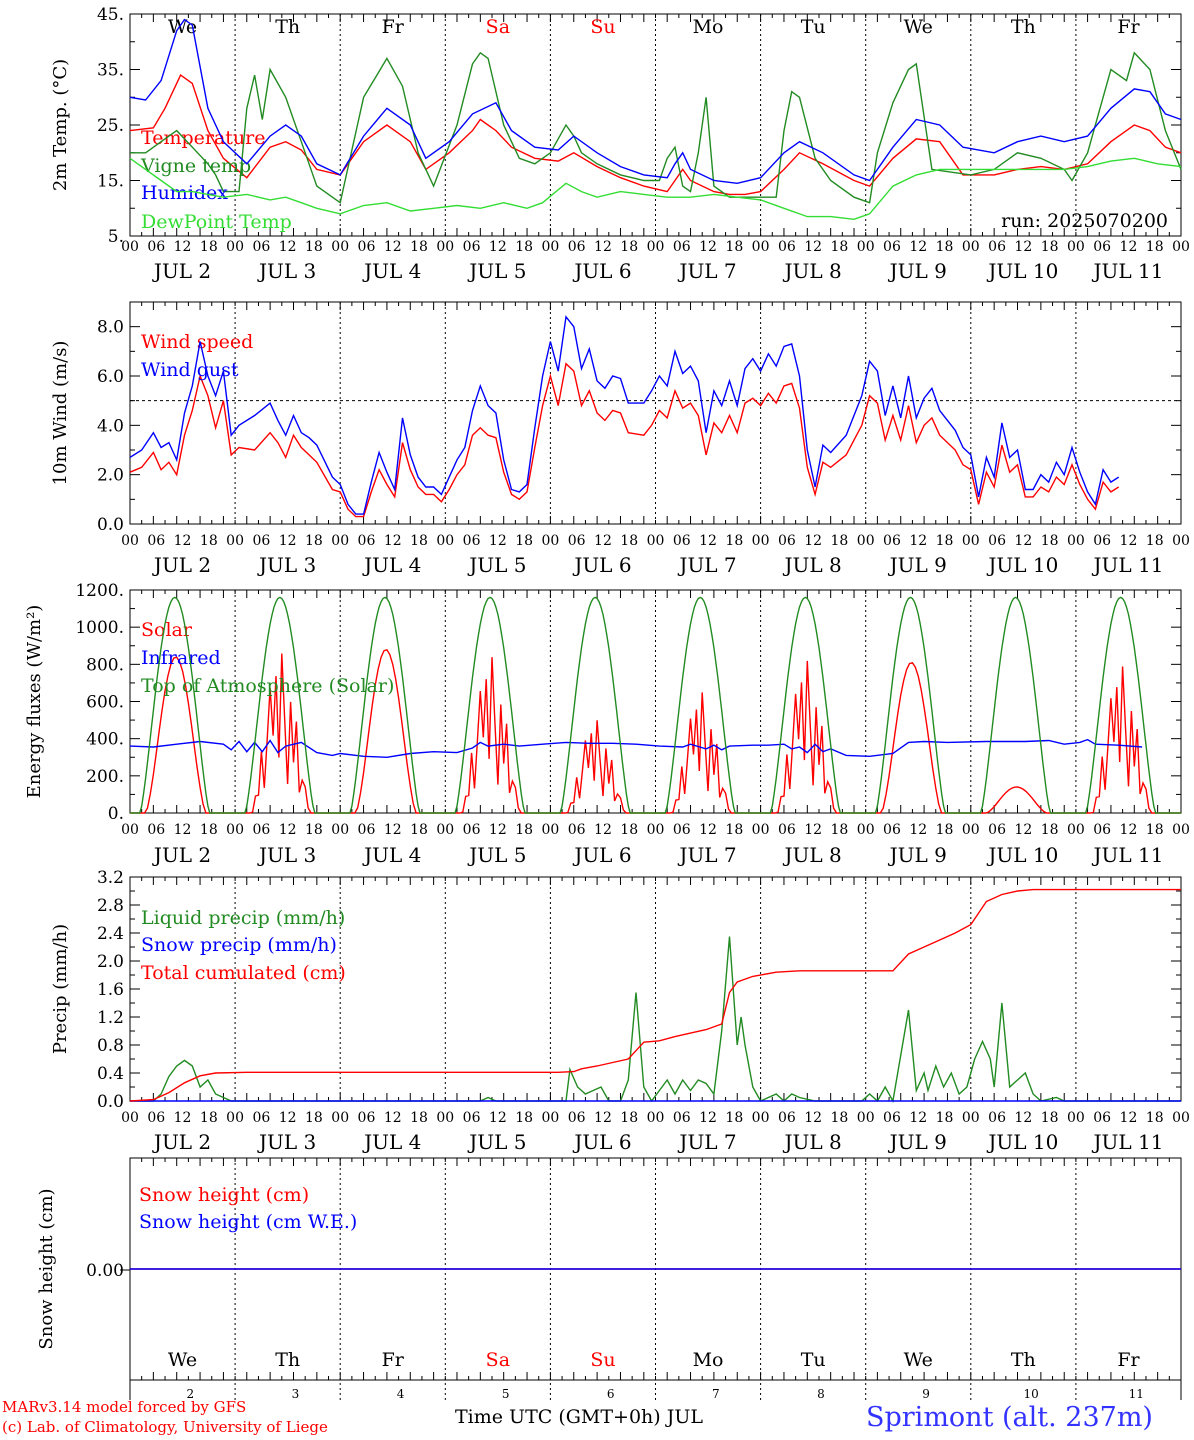 This screenshot has width=1194, height=1440. I want to click on y-tick-label: 1200., so click(99, 591).